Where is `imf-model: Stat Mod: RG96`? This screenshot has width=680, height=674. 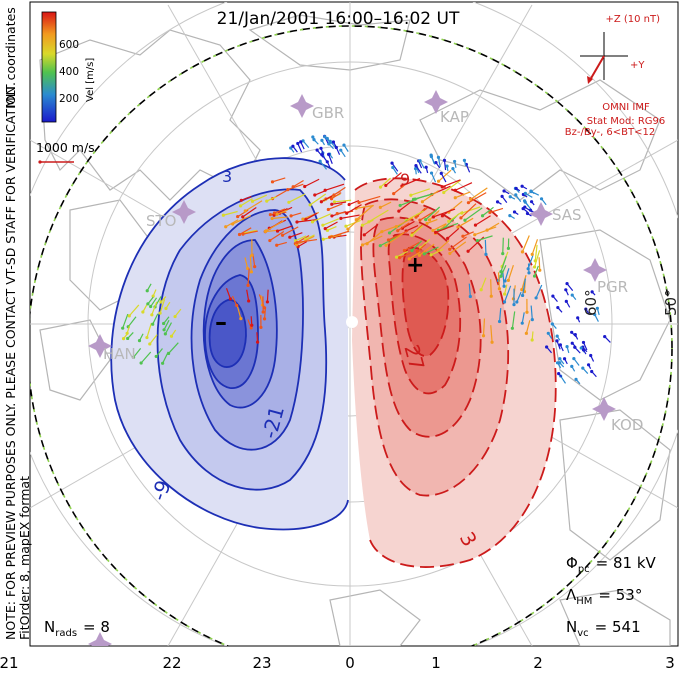
imf-model: Stat Mod: RG96 is located at coordinates (626, 121).